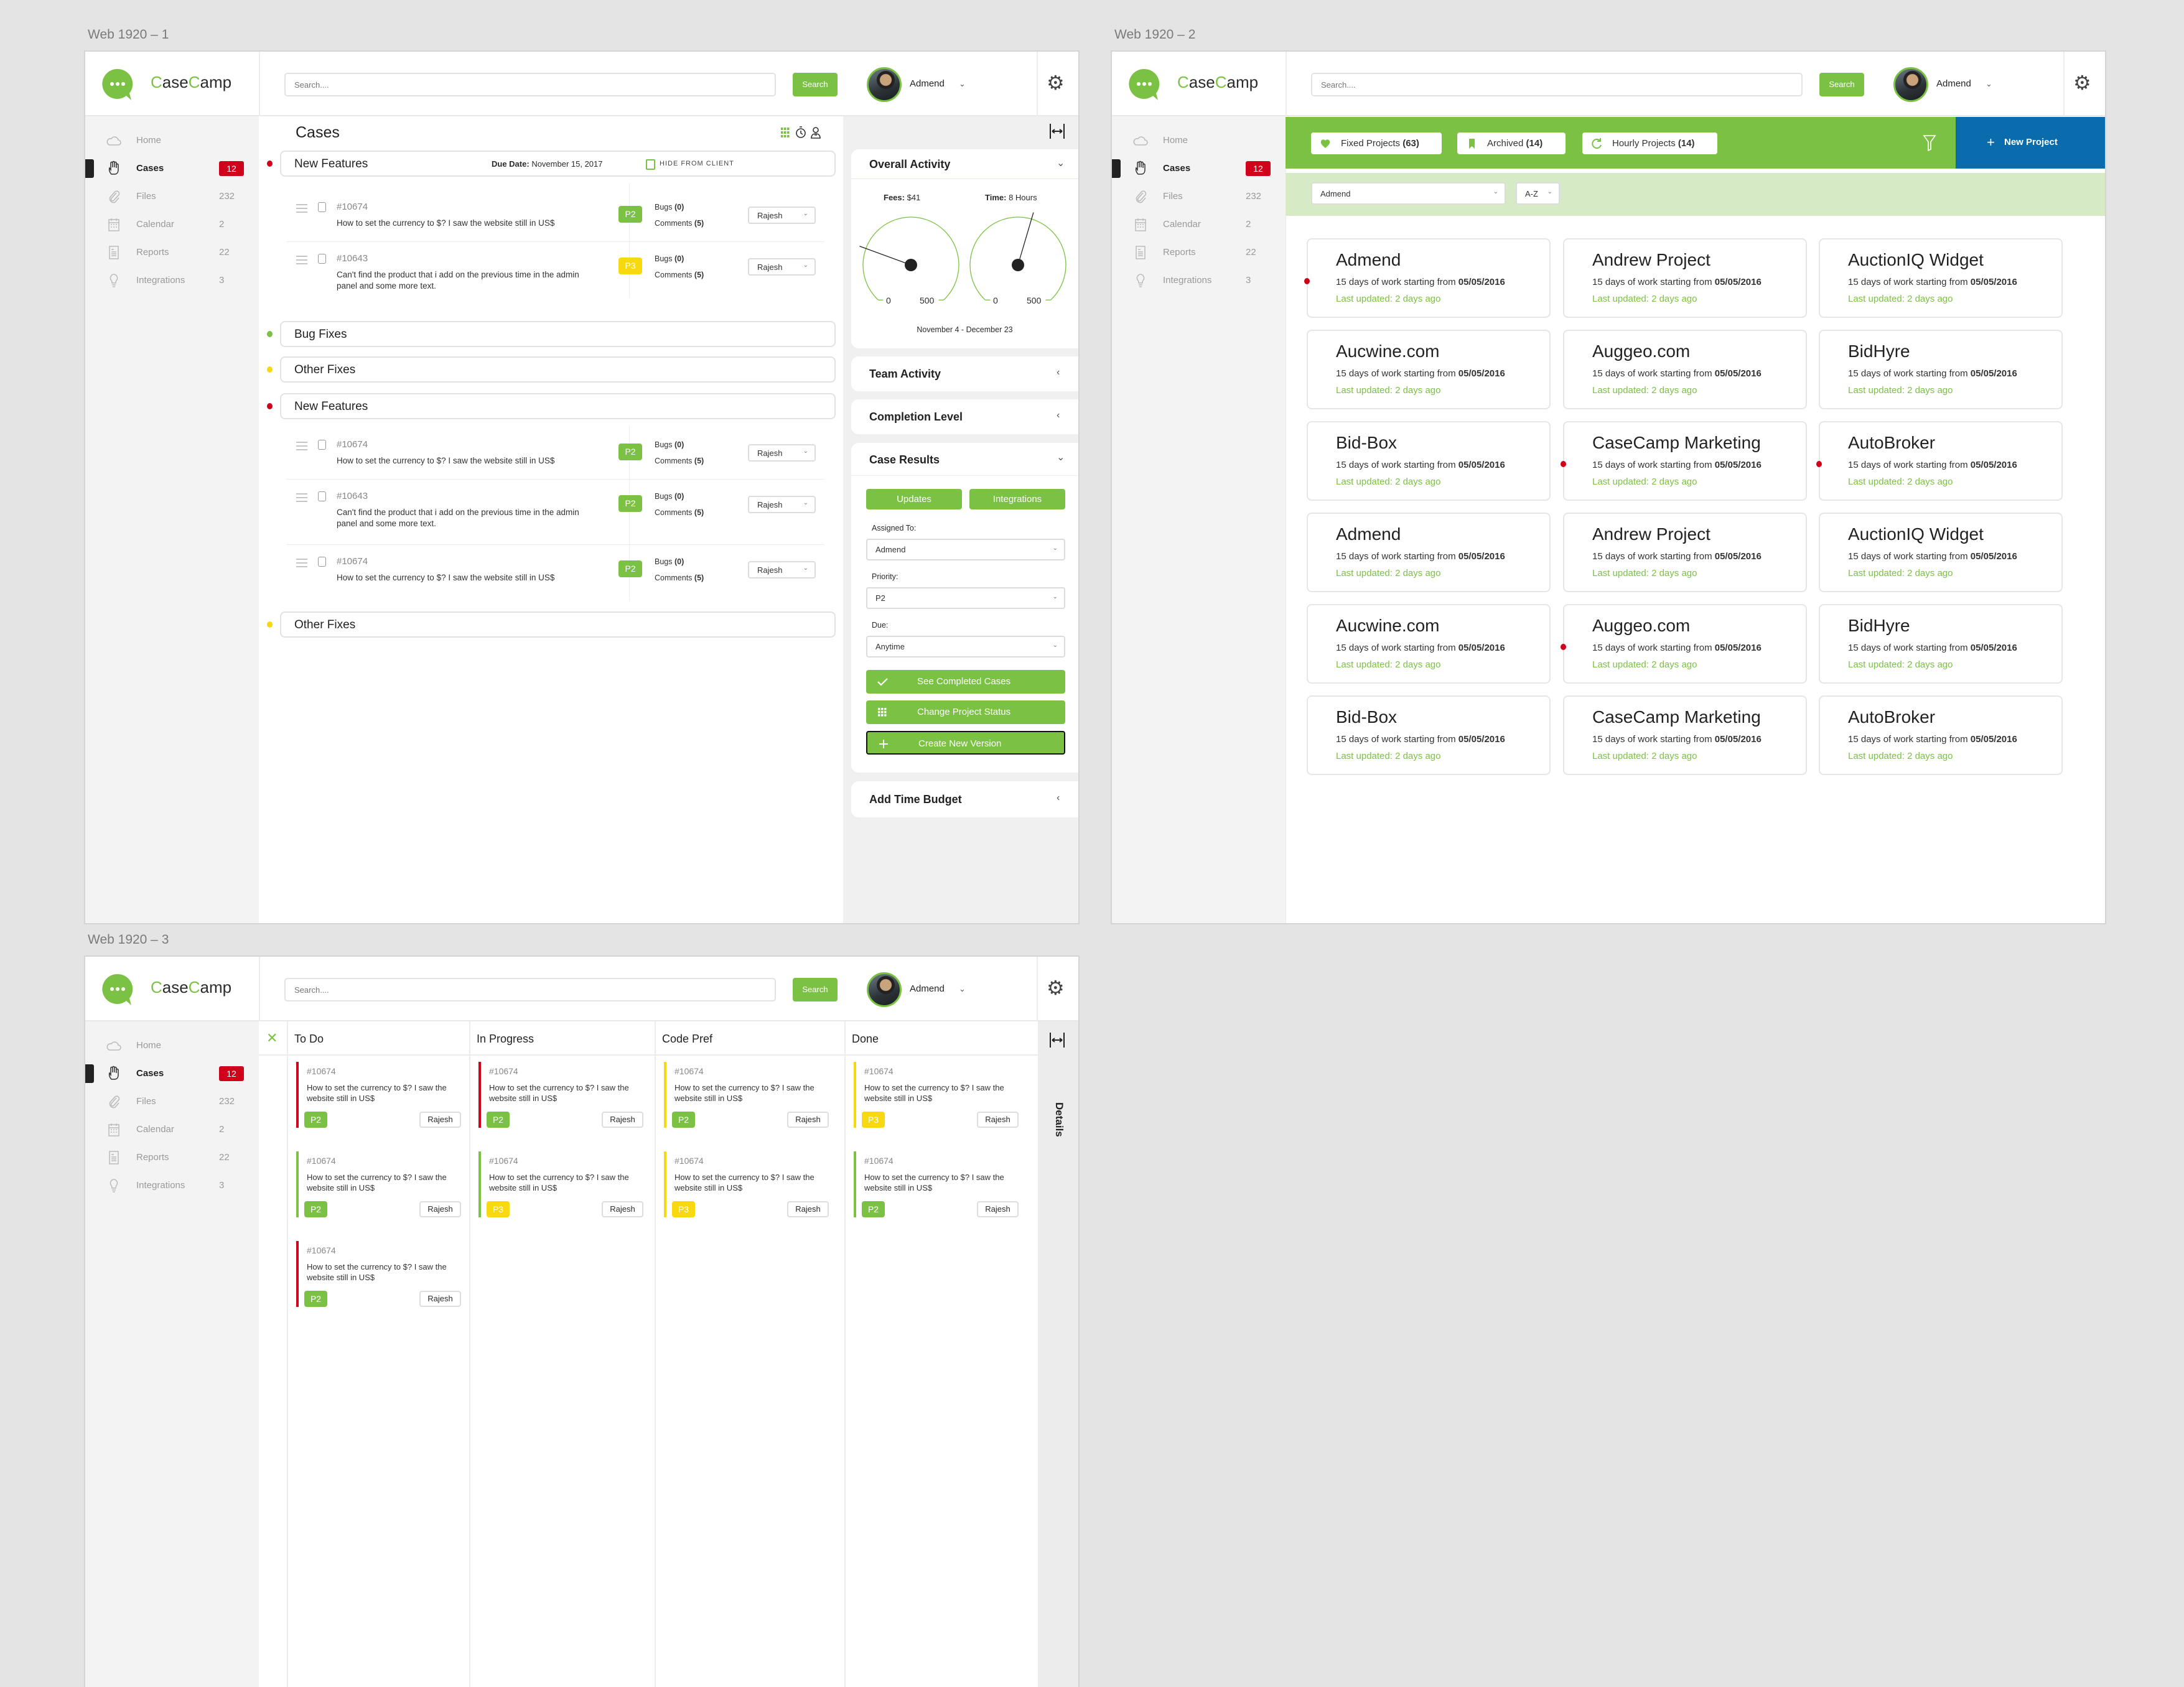  I want to click on clock-icon, so click(800, 132).